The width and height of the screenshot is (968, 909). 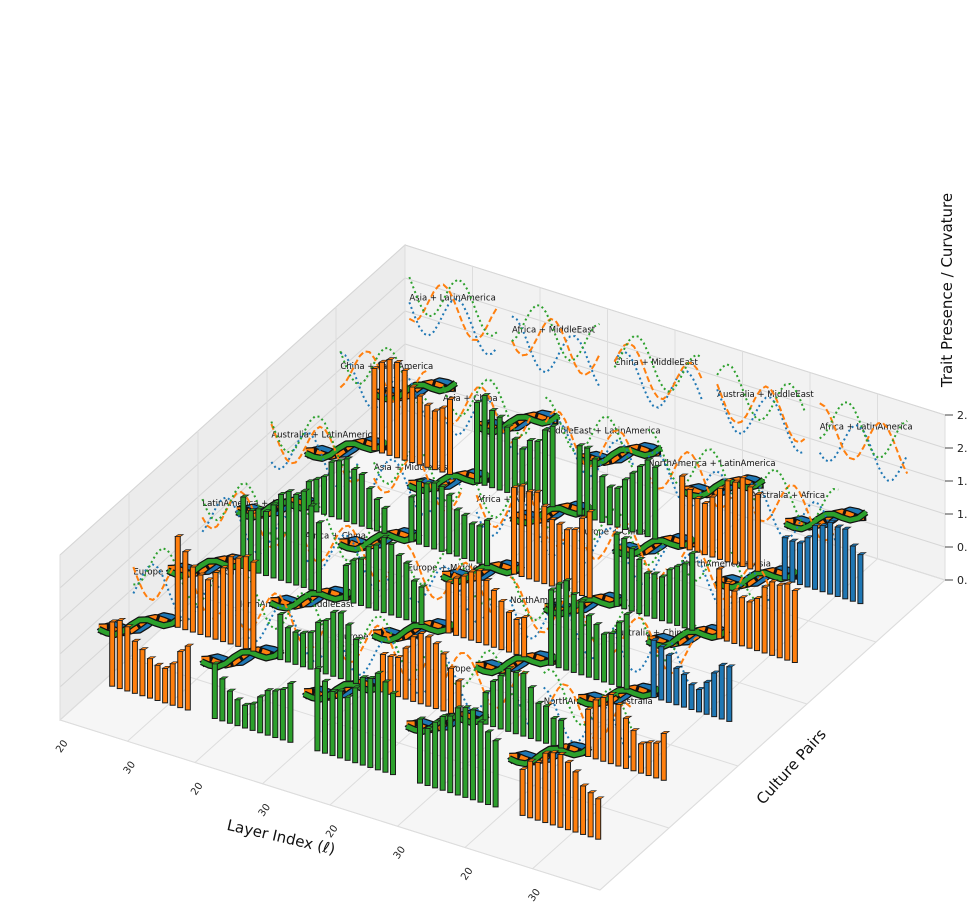 What do you see at coordinates (612, 532) in the screenshot?
I see `culture-pair-label: Europe + China` at bounding box center [612, 532].